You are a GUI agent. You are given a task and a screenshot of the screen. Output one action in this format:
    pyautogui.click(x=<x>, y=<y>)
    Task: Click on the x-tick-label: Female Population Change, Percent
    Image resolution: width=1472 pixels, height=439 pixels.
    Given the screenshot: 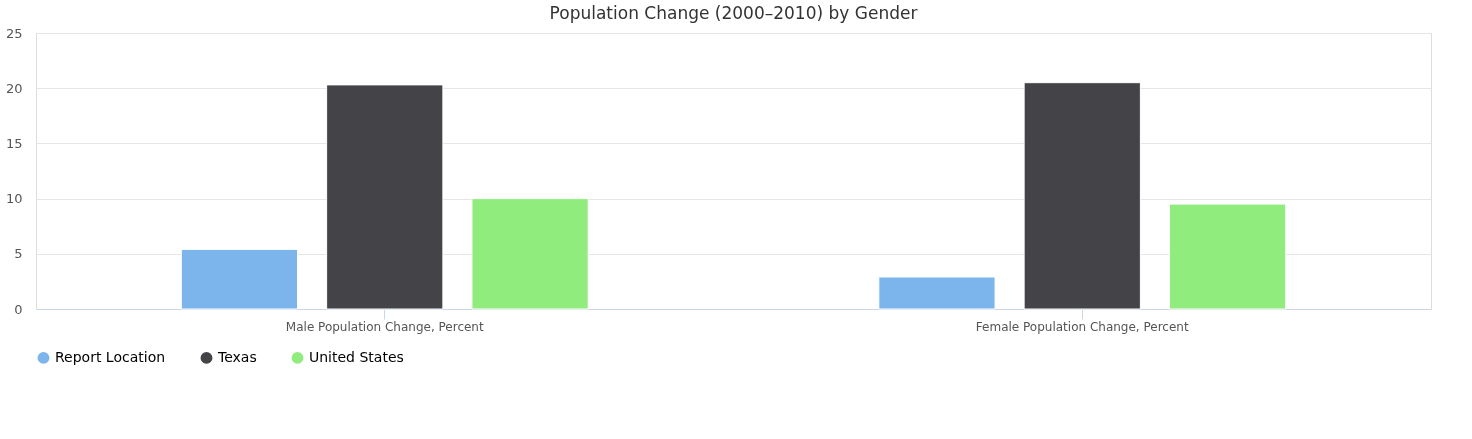 What is the action you would take?
    pyautogui.click(x=1082, y=326)
    